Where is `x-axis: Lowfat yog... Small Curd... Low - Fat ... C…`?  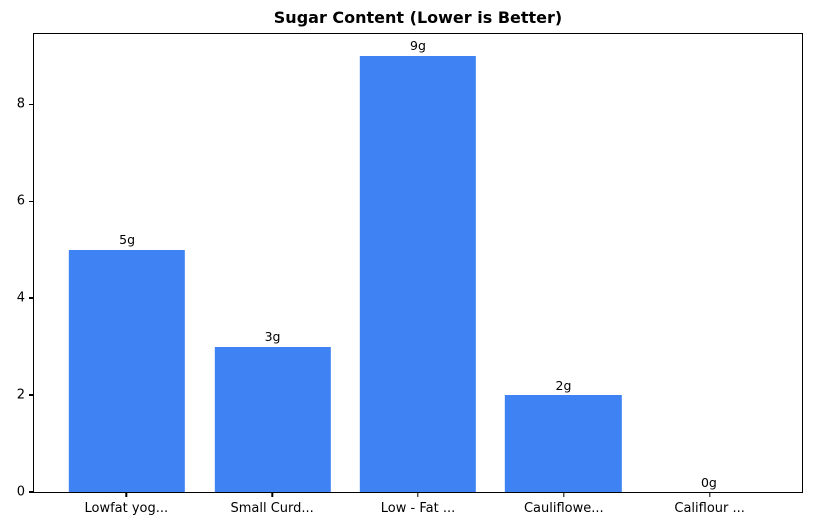
x-axis: Lowfat yog... Small Curd... Low - Fat ... C… is located at coordinates (418, 510).